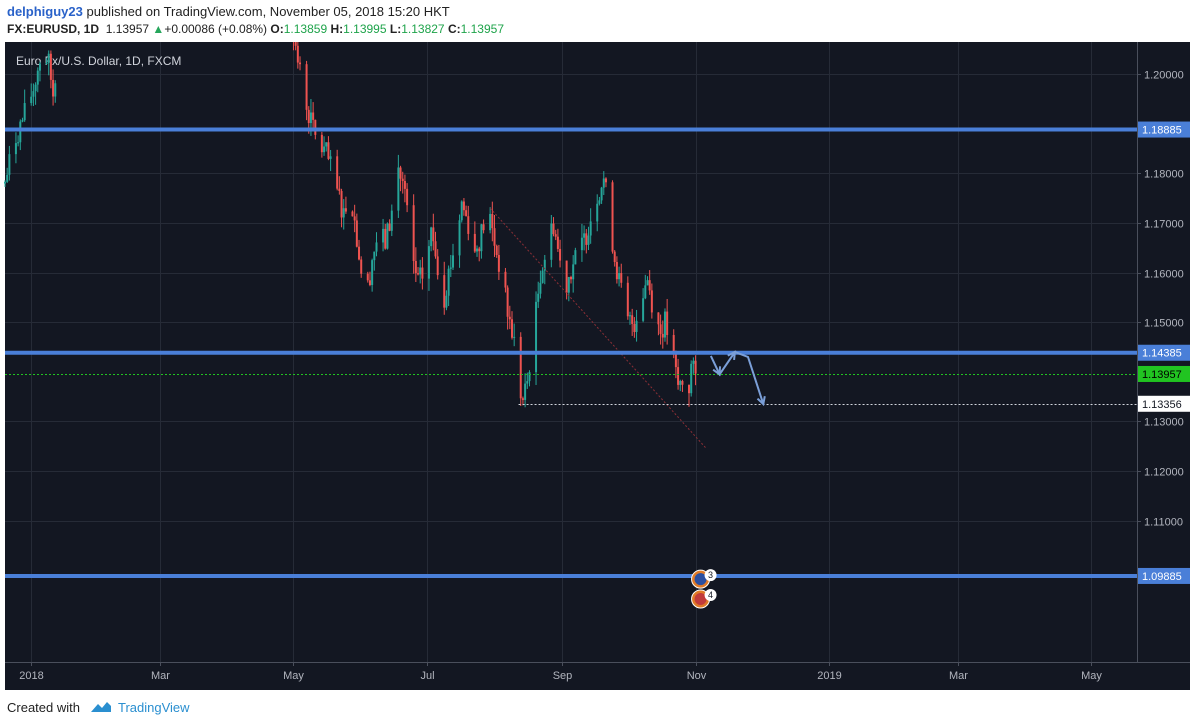 The width and height of the screenshot is (1195, 725). I want to click on time-tick-label: 2019, so click(829, 676).